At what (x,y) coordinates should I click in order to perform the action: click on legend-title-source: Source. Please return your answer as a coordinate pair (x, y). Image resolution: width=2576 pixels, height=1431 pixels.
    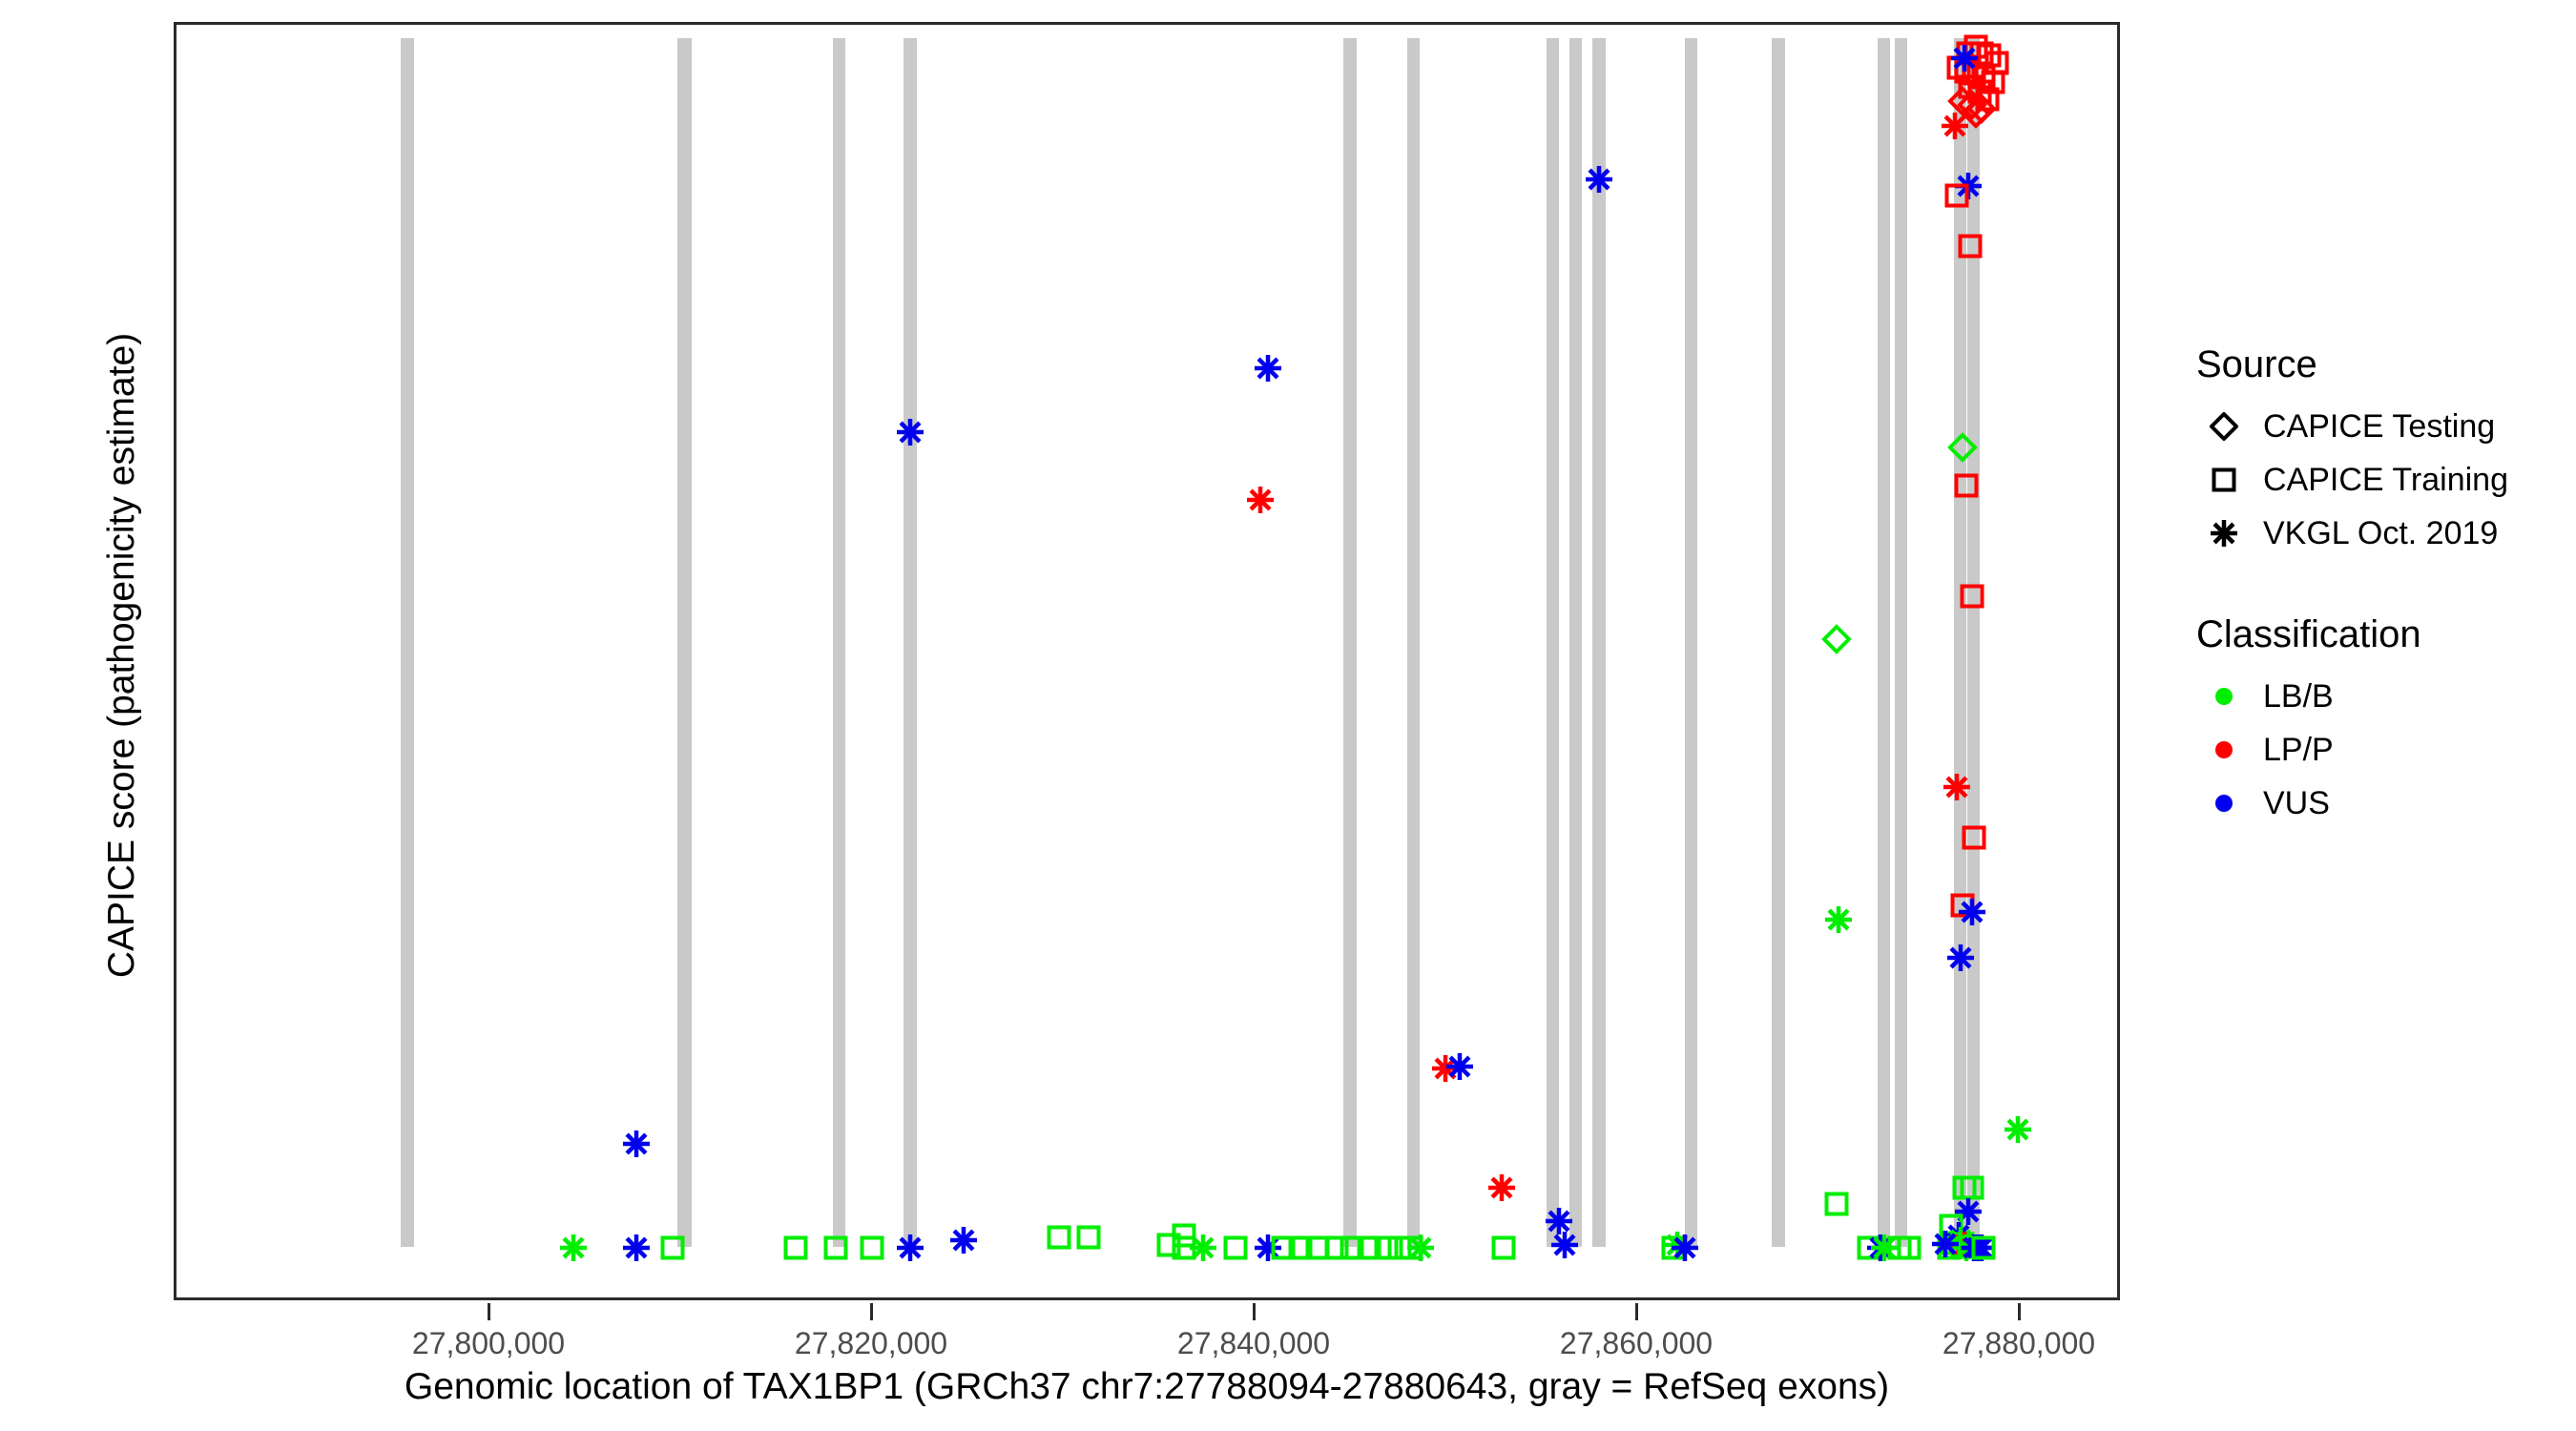
    Looking at the image, I should click on (2256, 364).